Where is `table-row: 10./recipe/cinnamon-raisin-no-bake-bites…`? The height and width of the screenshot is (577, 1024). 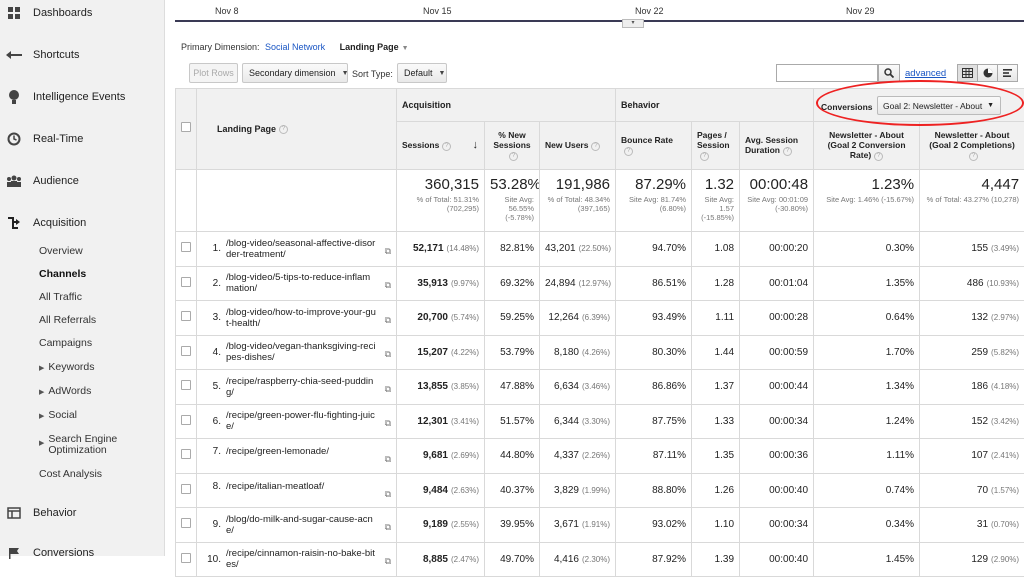 table-row: 10./recipe/cinnamon-raisin-no-bake-bites… is located at coordinates (600, 559).